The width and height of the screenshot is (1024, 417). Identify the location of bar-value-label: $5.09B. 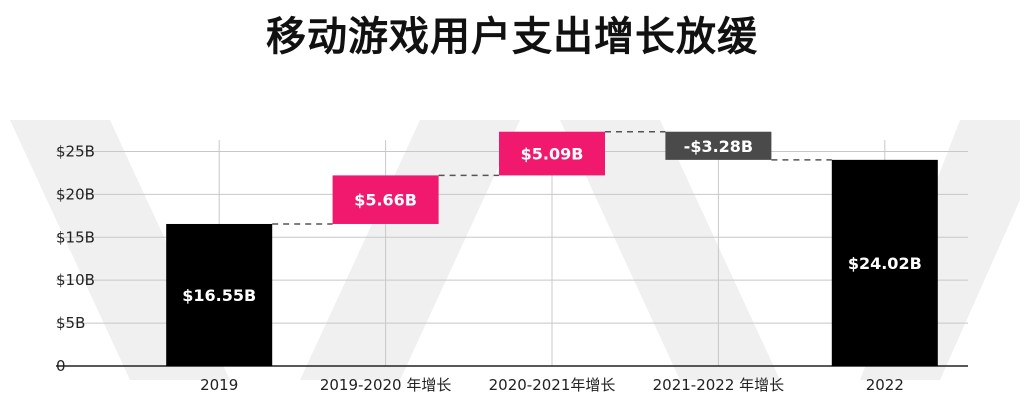
(552, 154).